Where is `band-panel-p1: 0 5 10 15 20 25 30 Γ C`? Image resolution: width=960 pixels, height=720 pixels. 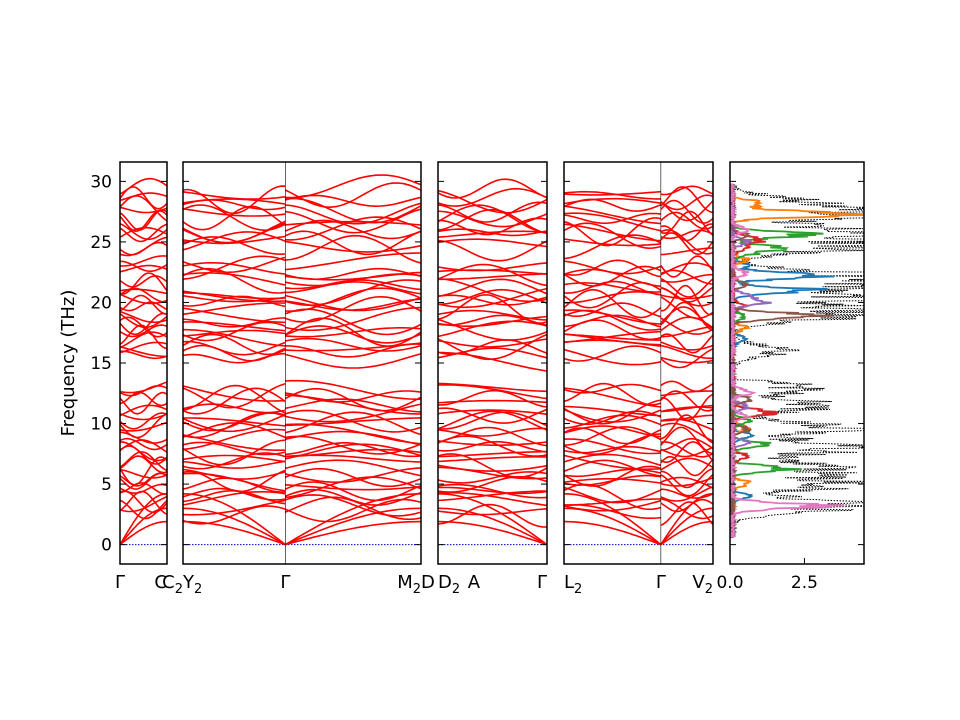
band-panel-p1: 0 5 10 15 20 25 30 Γ C is located at coordinates (129, 377).